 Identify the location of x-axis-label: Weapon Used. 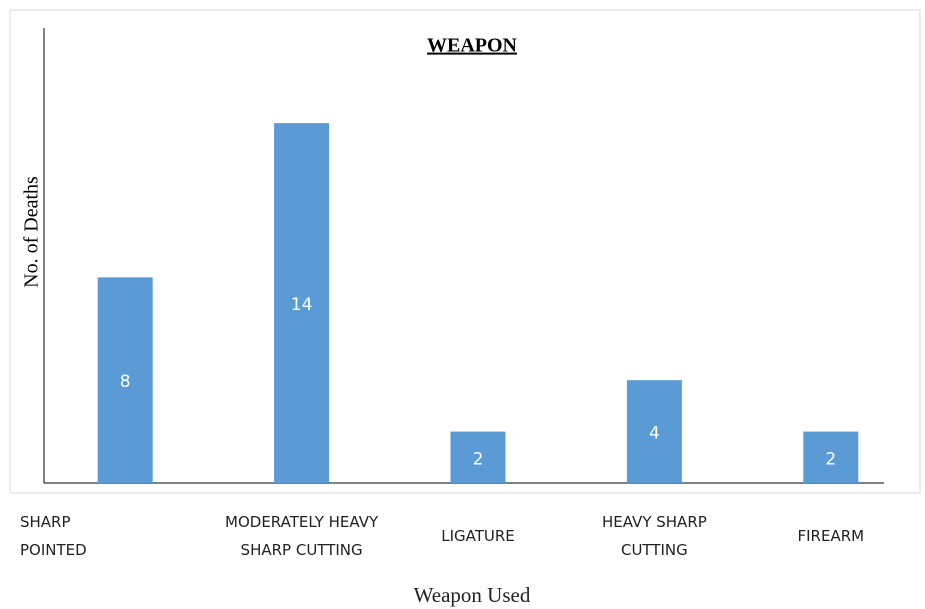
(472, 595).